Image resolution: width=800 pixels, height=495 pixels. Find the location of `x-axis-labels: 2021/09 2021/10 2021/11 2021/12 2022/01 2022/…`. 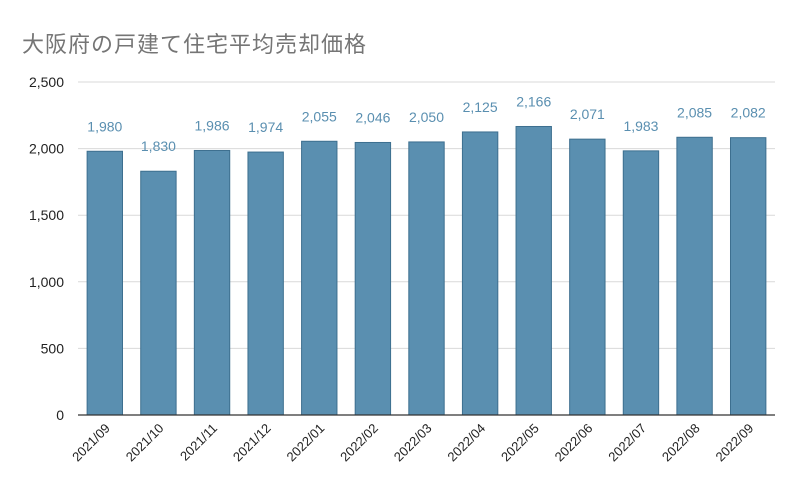

x-axis-labels: 2021/09 2021/10 2021/11 2021/12 2022/01 2022/… is located at coordinates (412, 443).